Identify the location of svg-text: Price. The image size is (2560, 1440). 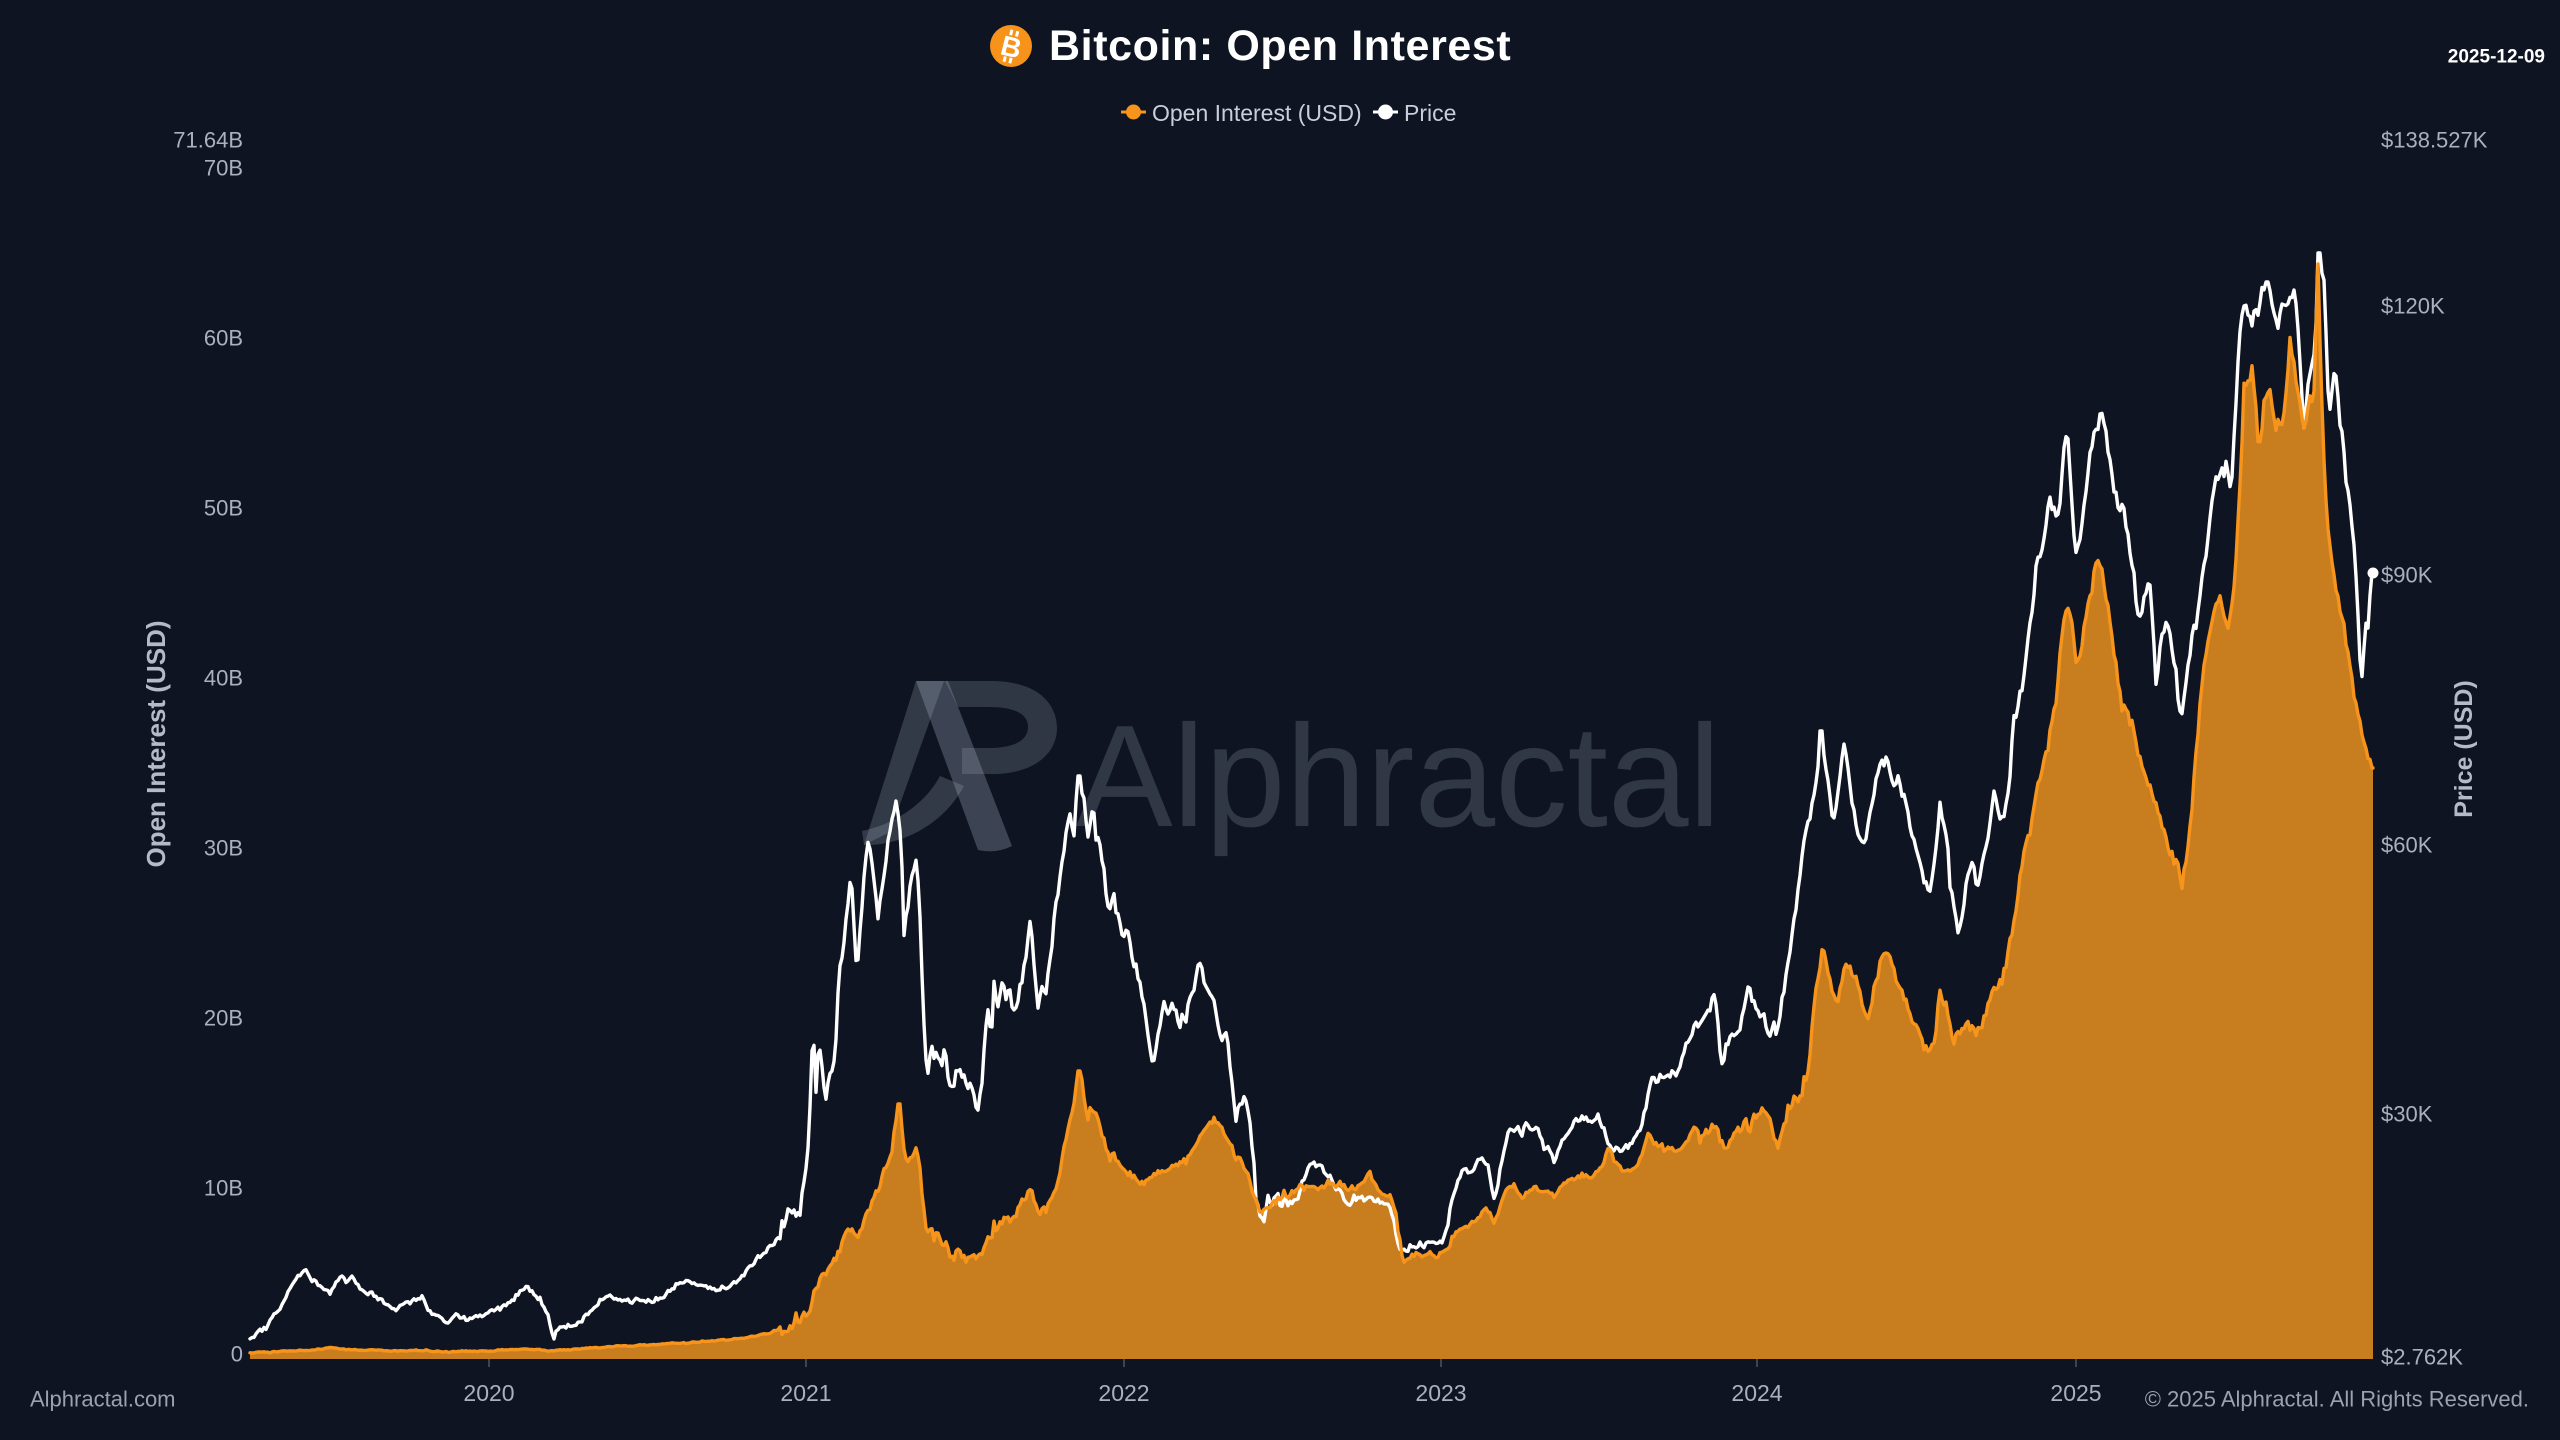
(1430, 113).